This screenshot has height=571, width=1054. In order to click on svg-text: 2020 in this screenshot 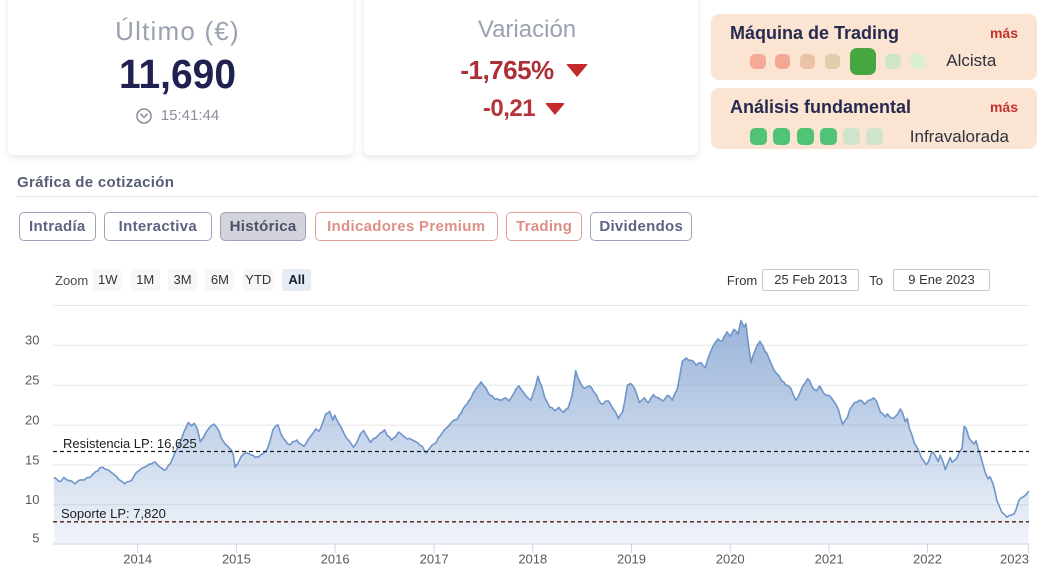, I will do `click(730, 559)`.